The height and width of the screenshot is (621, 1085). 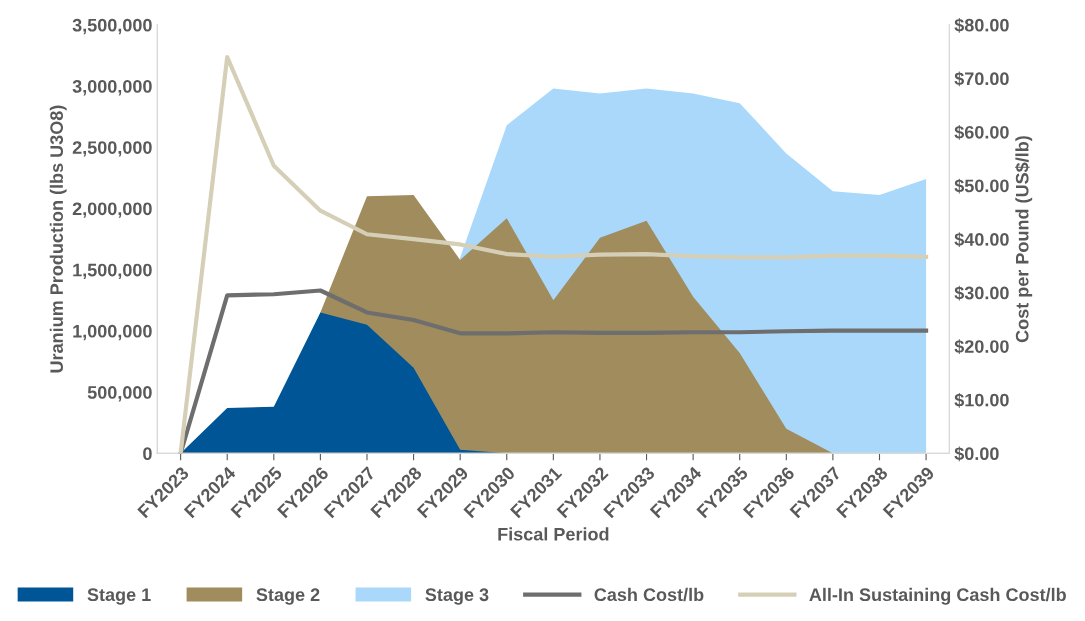 What do you see at coordinates (976, 454) in the screenshot?
I see `y2-tick-label: $0.00` at bounding box center [976, 454].